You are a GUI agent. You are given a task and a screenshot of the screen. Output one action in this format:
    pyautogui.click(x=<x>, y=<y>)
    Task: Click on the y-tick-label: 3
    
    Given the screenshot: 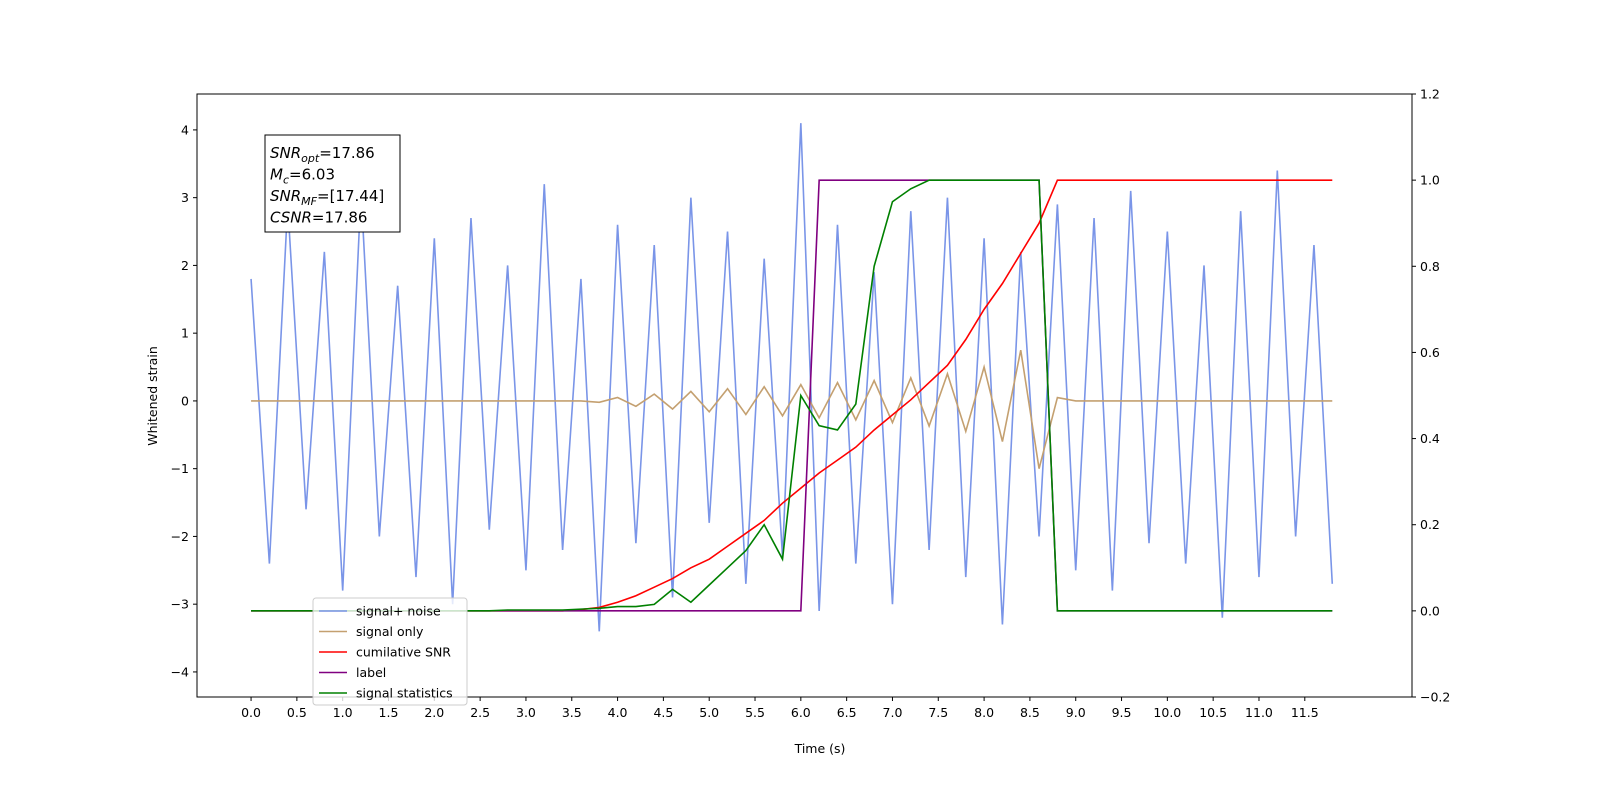 What is the action you would take?
    pyautogui.click(x=185, y=197)
    